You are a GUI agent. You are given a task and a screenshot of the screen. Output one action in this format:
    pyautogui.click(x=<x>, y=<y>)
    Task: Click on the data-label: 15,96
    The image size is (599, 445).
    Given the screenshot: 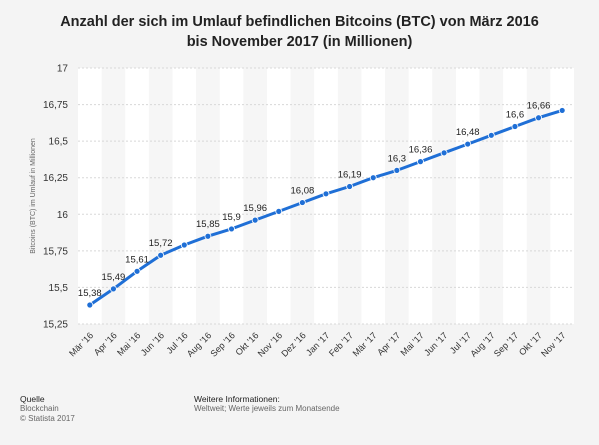 What is the action you would take?
    pyautogui.click(x=255, y=208)
    